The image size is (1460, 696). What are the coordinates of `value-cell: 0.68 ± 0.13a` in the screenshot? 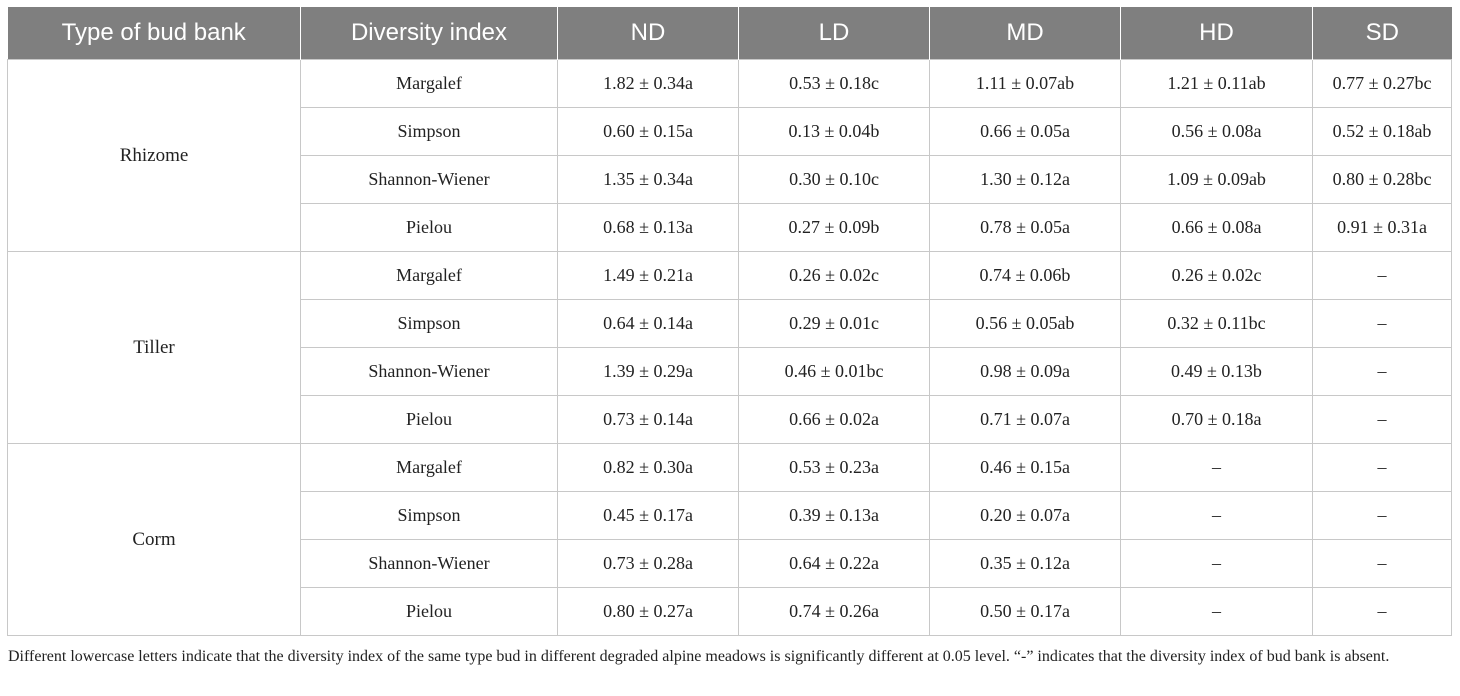 It's located at (648, 227).